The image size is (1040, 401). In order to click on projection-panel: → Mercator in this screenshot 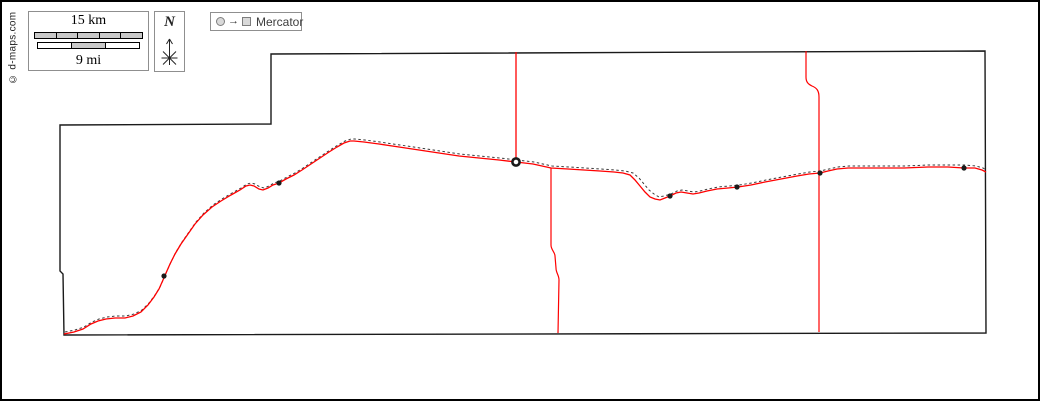, I will do `click(257, 21)`.